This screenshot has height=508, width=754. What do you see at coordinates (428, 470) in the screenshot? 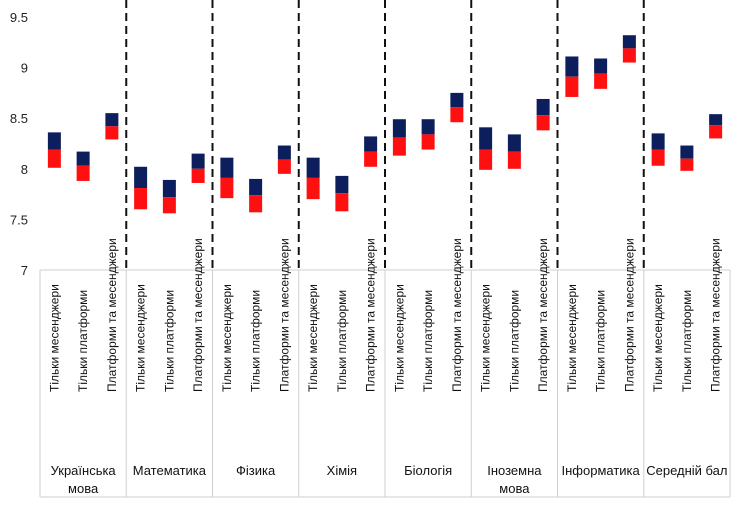
I see `group-label: Біологія` at bounding box center [428, 470].